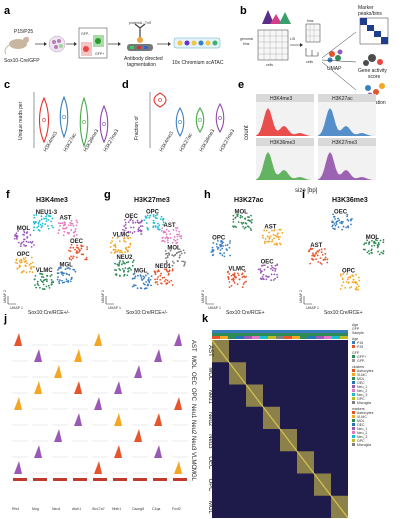  Describe the element at coordinates (374, 77) in the screenshot. I see `gene-activity-label-line2: score` at that location.